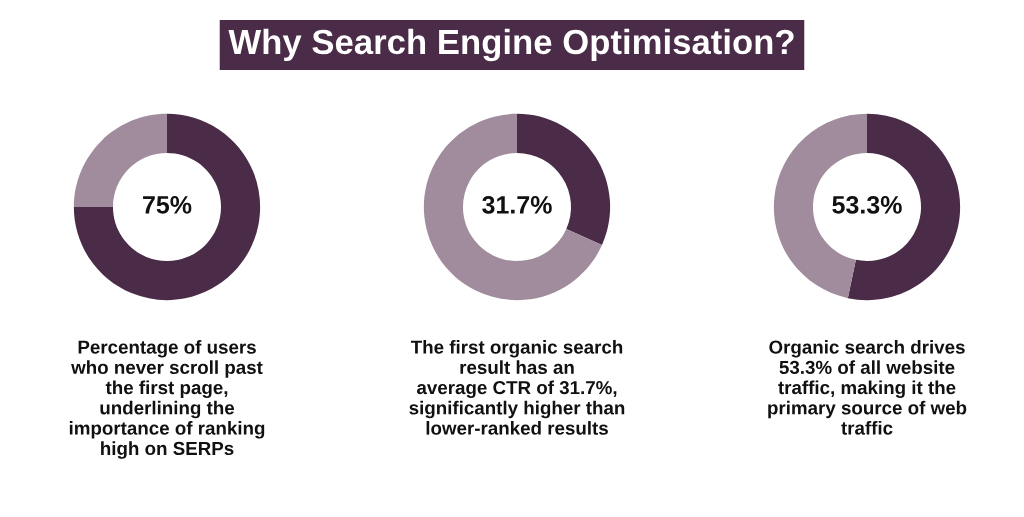 The height and width of the screenshot is (517, 1024). I want to click on text: Why Search Engine Optimisation?, so click(511, 45).